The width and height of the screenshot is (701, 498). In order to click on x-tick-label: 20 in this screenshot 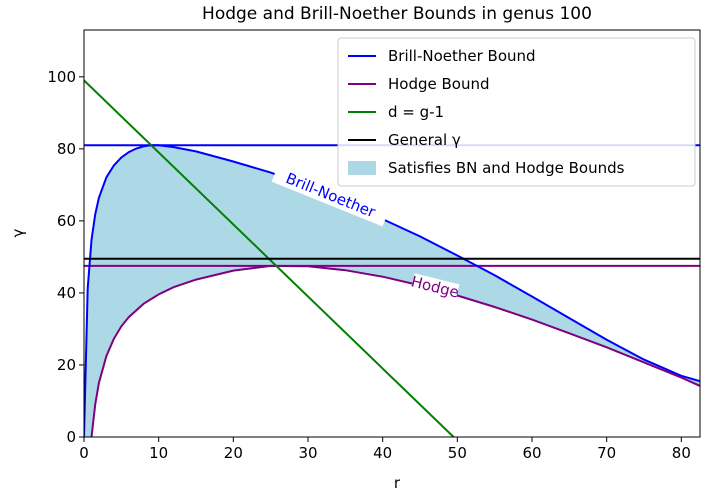, I will do `click(233, 453)`.